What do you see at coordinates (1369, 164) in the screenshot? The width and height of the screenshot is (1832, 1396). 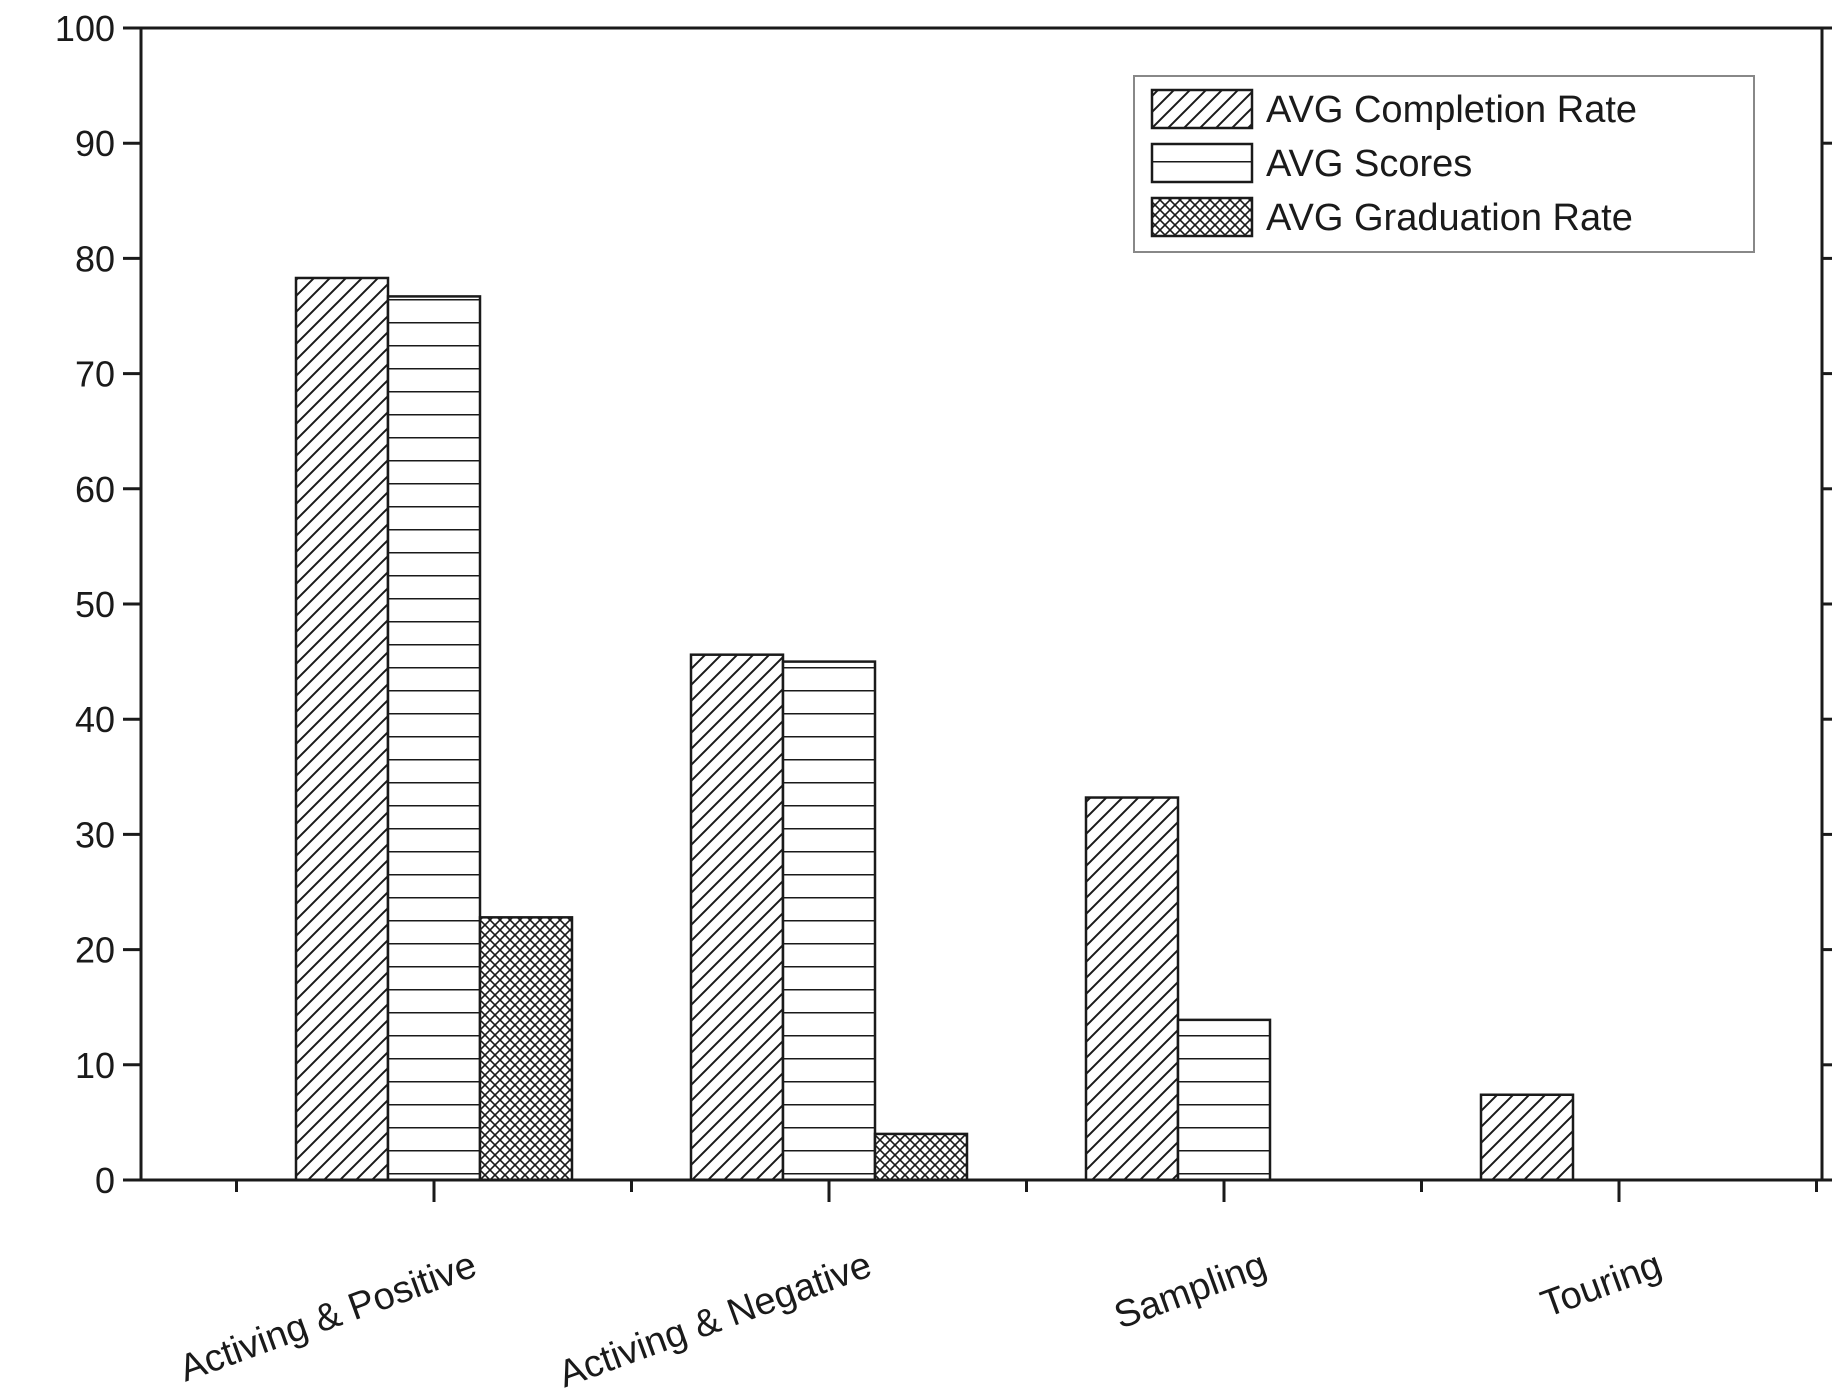 I see `legend-label: AVG Scores` at bounding box center [1369, 164].